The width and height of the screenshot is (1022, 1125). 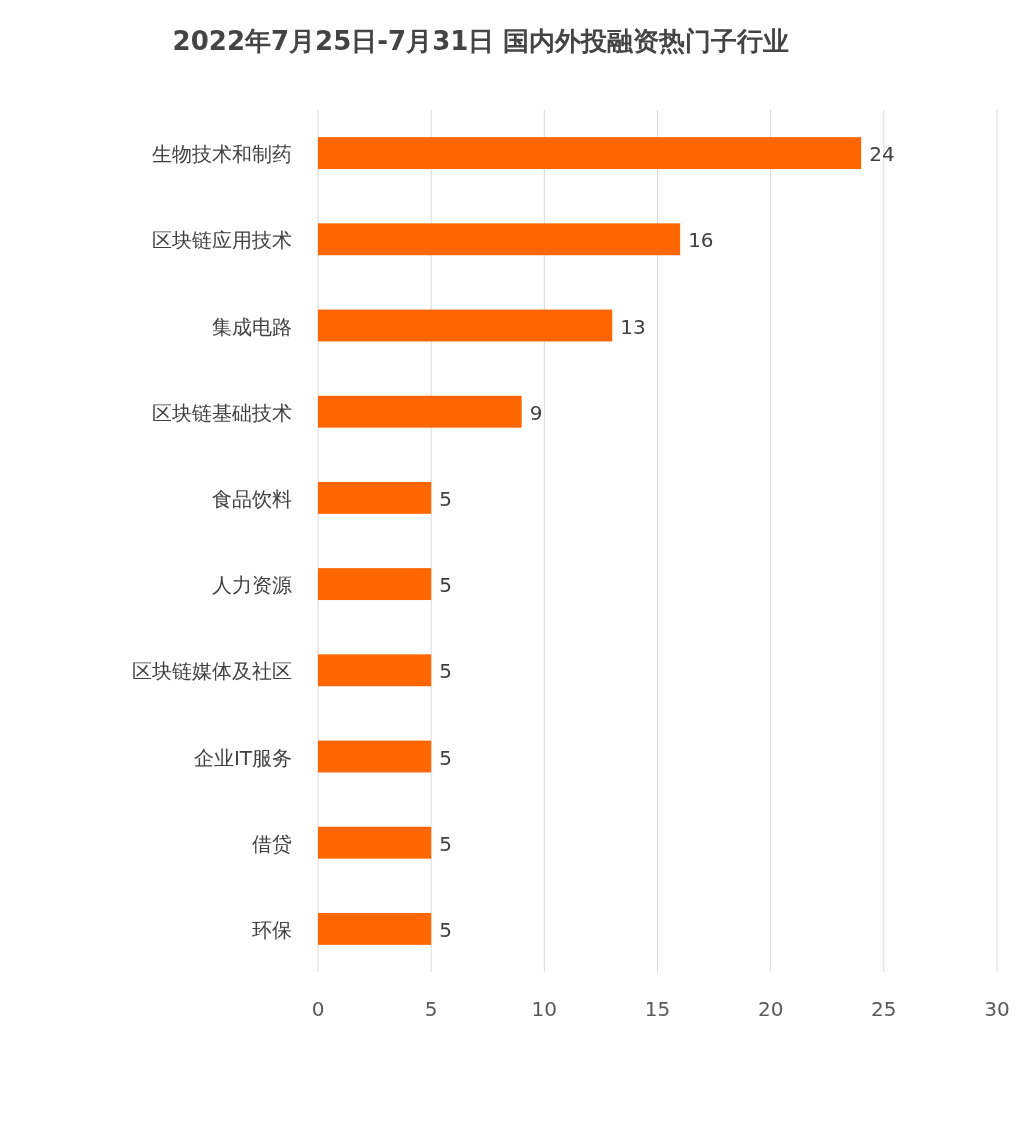 I want to click on y-tick-label: 人力资源, so click(x=252, y=585).